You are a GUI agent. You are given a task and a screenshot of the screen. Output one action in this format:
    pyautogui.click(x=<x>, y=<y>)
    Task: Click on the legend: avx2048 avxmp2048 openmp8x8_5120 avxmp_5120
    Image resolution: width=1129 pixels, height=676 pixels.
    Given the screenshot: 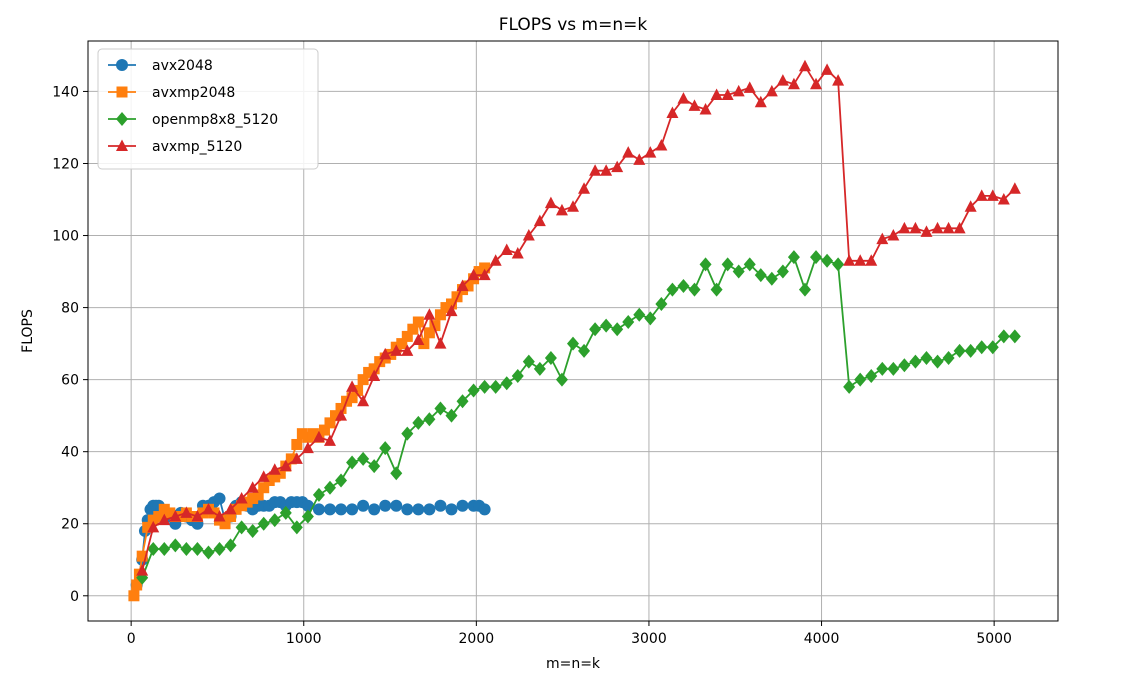 What is the action you would take?
    pyautogui.click(x=208, y=109)
    